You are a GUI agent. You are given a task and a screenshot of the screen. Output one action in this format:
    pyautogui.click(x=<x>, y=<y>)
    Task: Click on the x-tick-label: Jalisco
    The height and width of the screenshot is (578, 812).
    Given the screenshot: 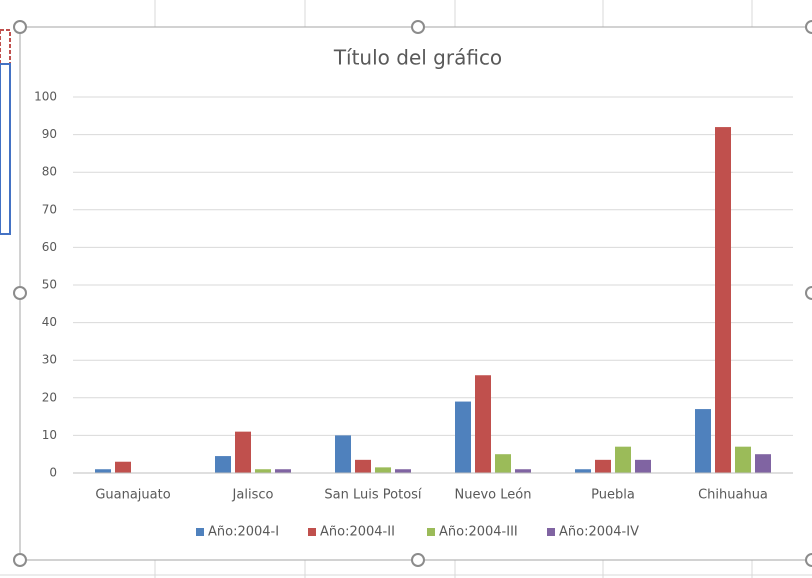 What is the action you would take?
    pyautogui.click(x=253, y=495)
    